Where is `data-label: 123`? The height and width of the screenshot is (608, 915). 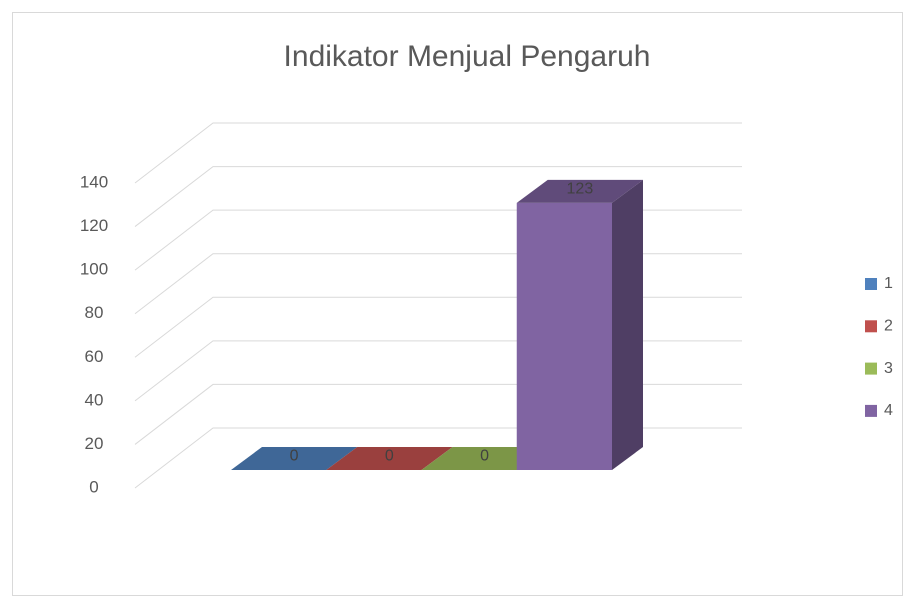 data-label: 123 is located at coordinates (580, 189).